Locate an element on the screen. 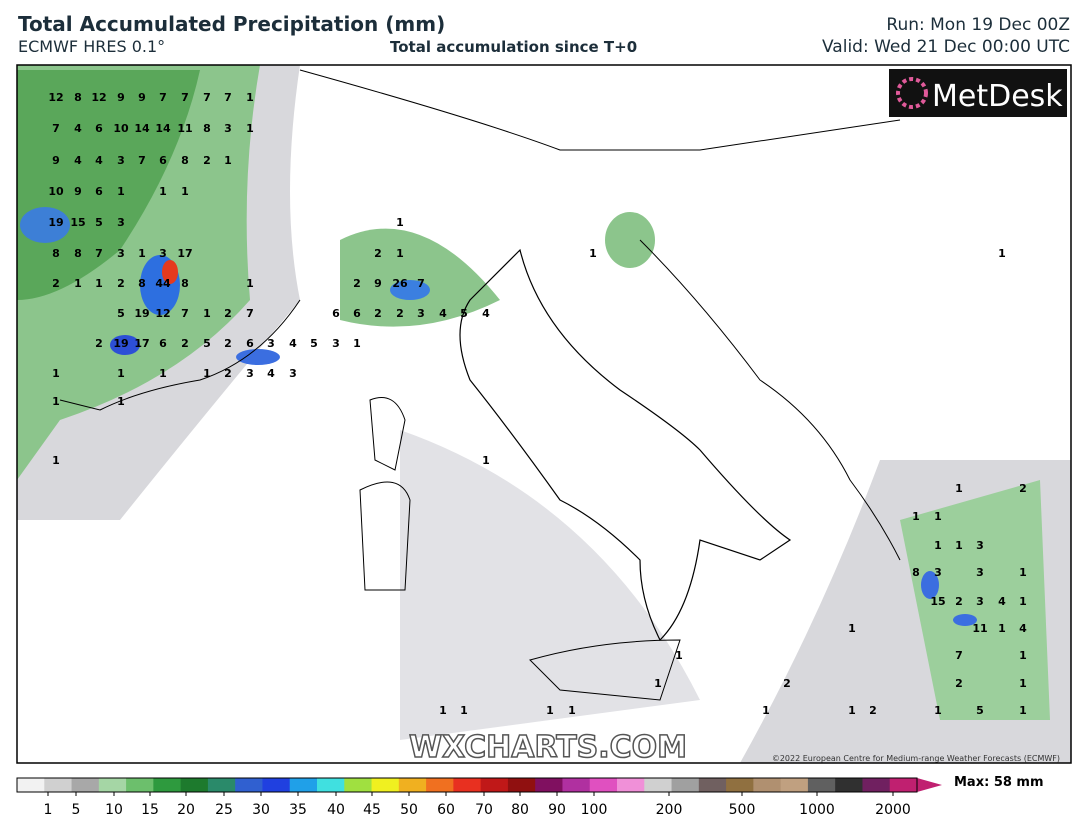 The image size is (1088, 835). precip-label: 26 is located at coordinates (400, 283).